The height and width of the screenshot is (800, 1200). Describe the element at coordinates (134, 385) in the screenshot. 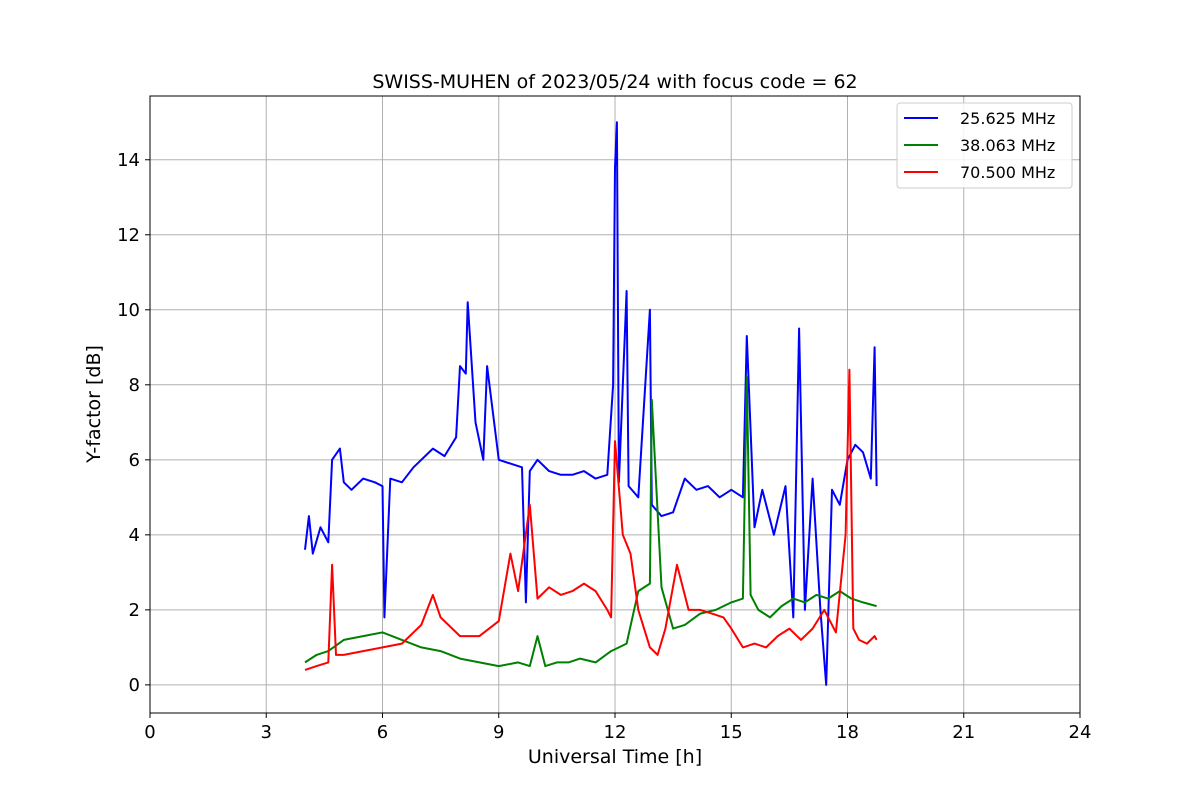

I see `y-tick-label: 8` at that location.